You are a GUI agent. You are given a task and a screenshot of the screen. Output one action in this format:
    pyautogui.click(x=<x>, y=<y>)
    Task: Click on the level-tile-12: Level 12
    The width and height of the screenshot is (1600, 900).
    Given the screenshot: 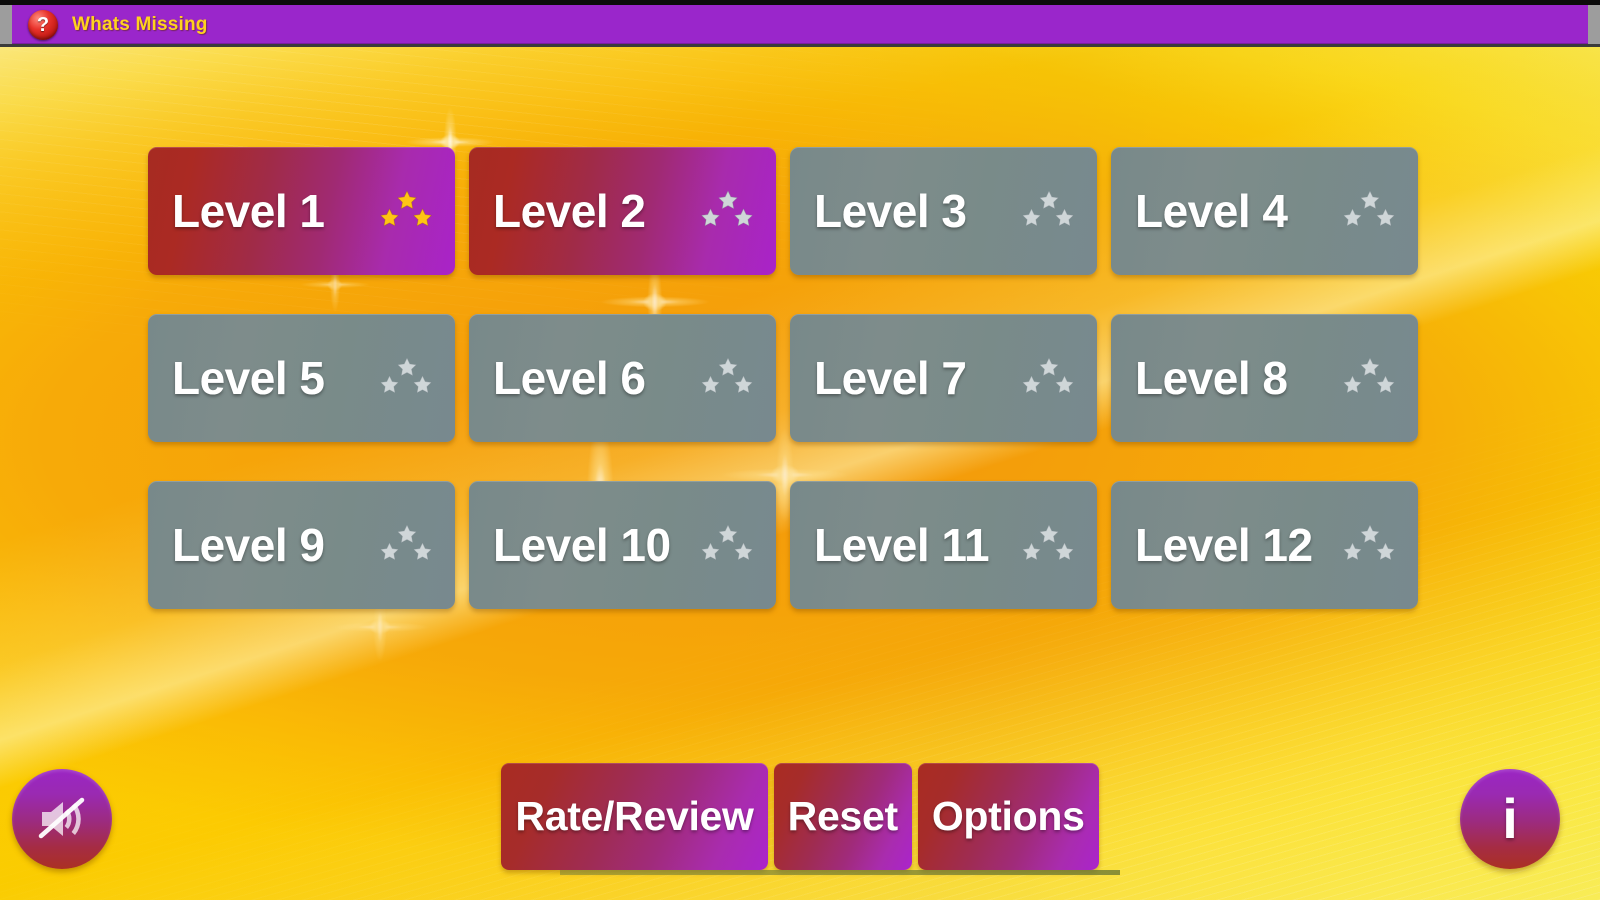 What is the action you would take?
    pyautogui.click(x=1264, y=545)
    